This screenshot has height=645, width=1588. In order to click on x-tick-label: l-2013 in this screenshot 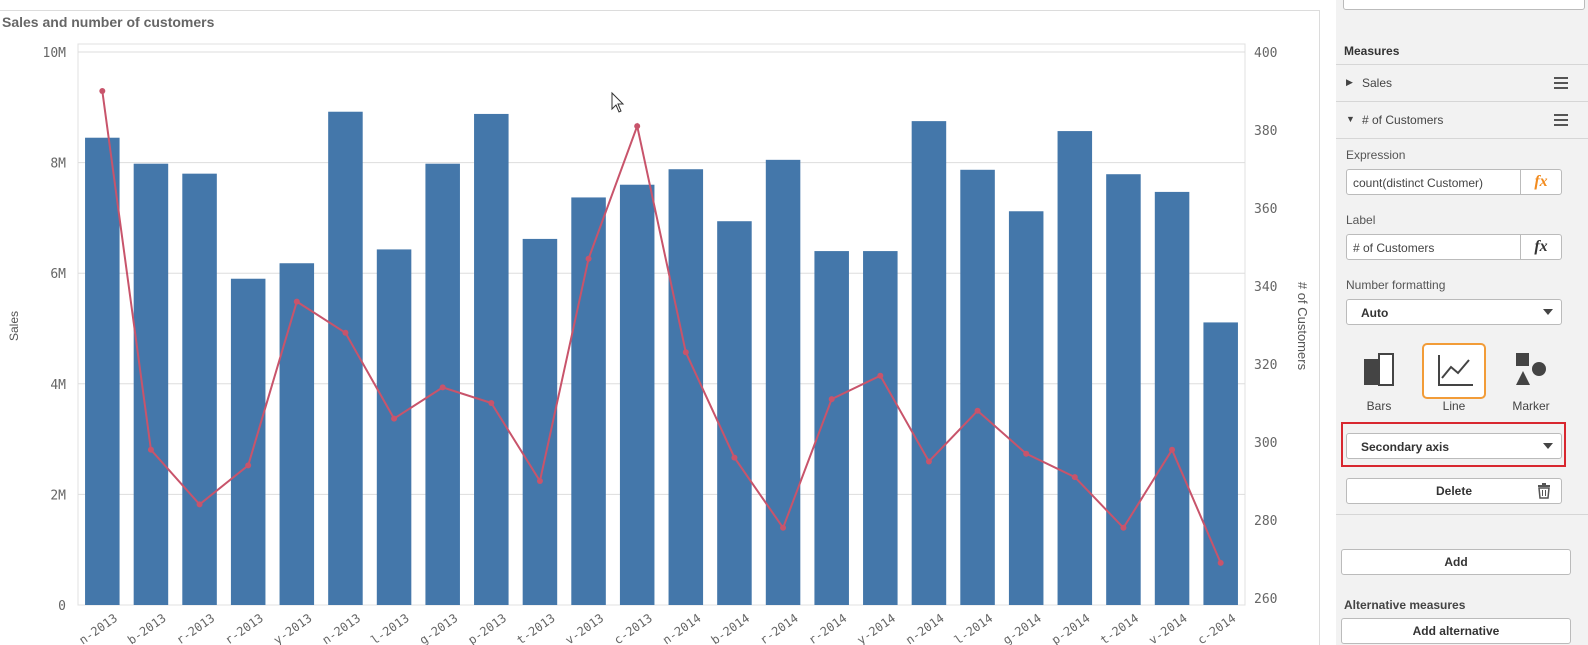, I will do `click(390, 628)`.